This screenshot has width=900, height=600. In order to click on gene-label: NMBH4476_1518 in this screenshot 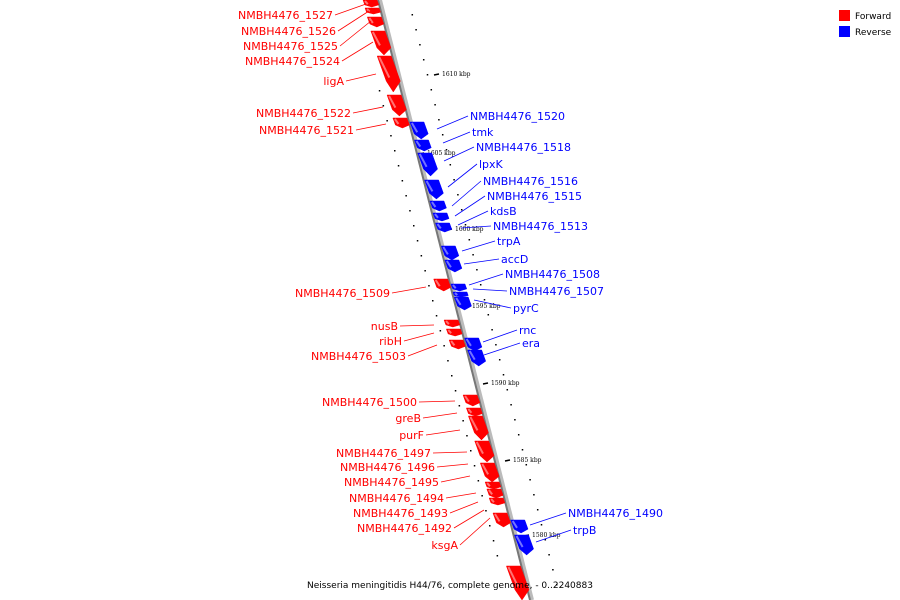, I will do `click(523, 147)`.